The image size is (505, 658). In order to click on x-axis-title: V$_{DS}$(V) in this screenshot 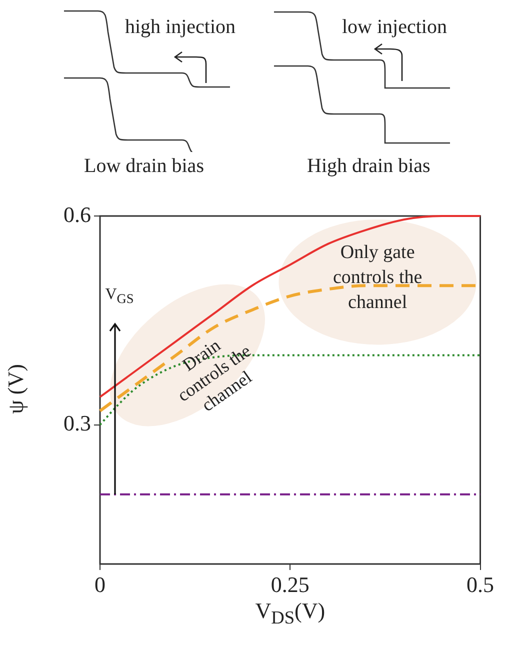, I will do `click(290, 613)`.